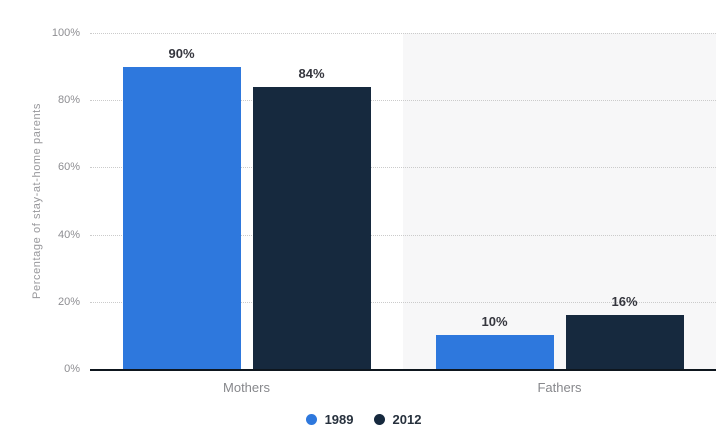 This screenshot has height=446, width=727. What do you see at coordinates (72, 369) in the screenshot?
I see `y-tick-label-0: 0%` at bounding box center [72, 369].